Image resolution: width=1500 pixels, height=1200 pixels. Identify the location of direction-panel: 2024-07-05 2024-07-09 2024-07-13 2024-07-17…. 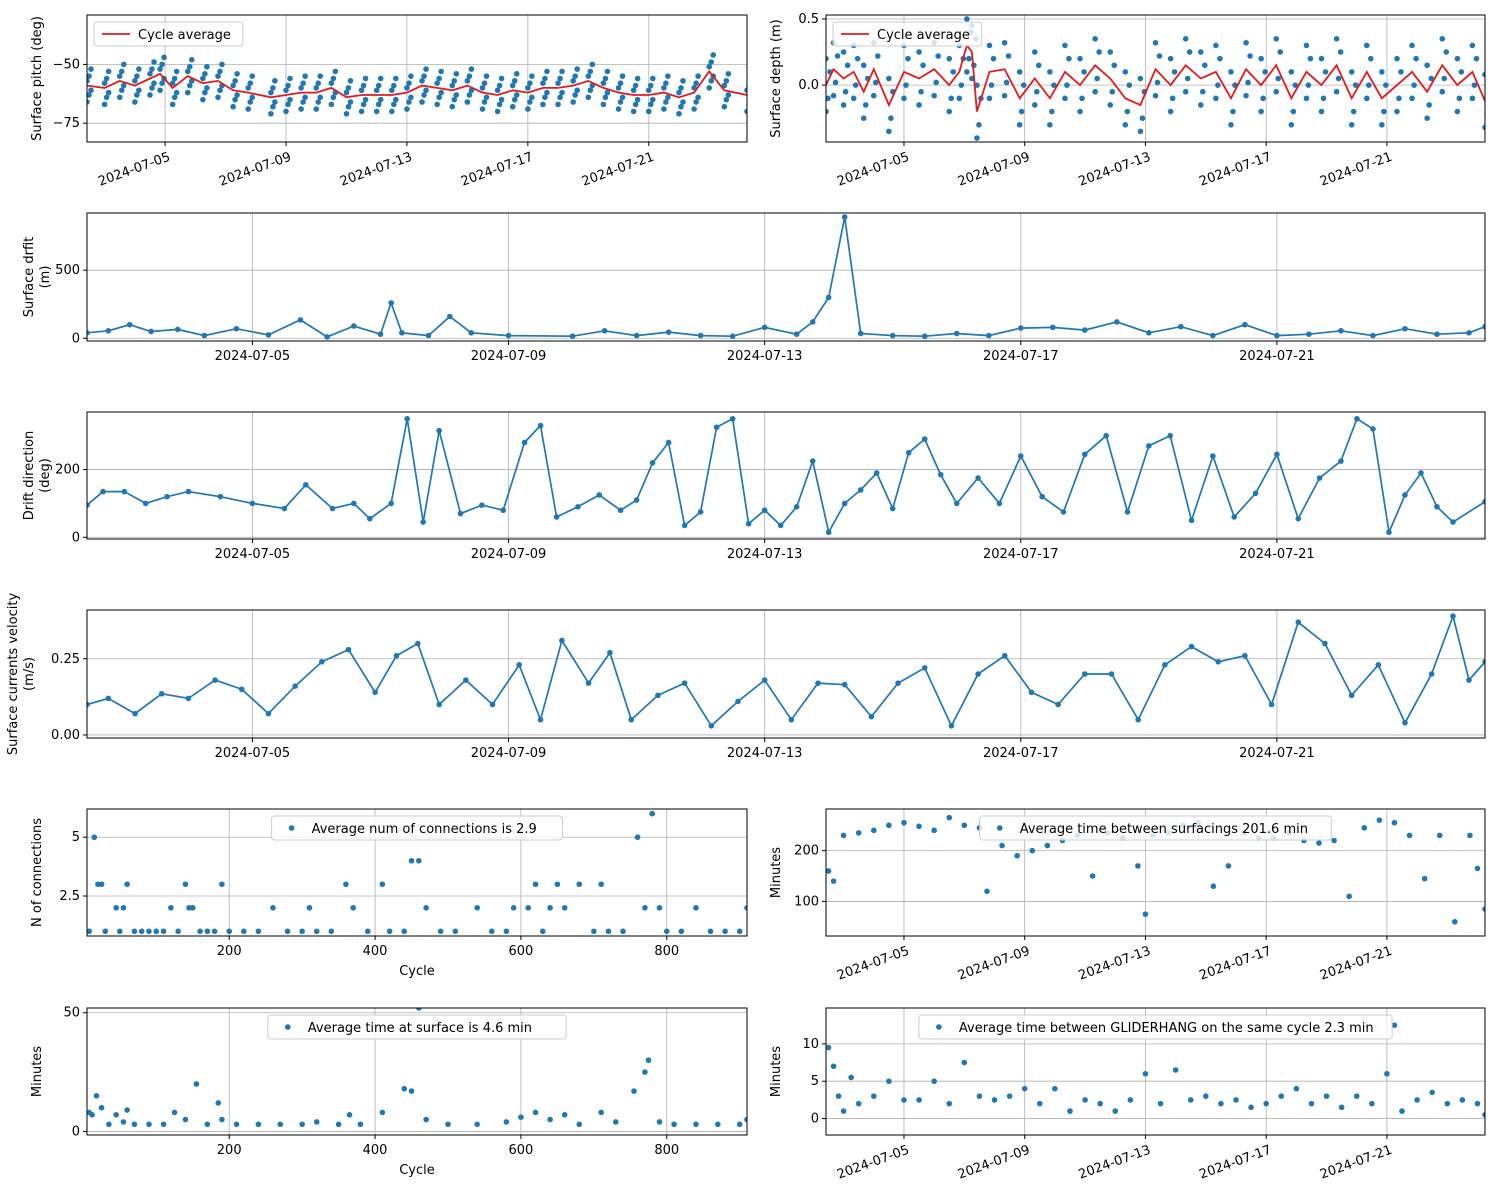
(754, 486).